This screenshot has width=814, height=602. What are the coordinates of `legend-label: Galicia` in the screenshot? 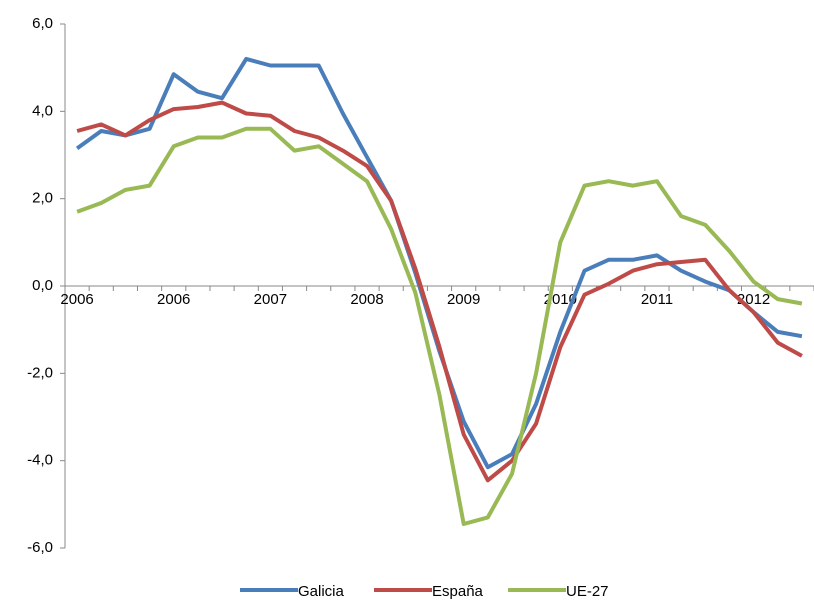 It's located at (321, 591).